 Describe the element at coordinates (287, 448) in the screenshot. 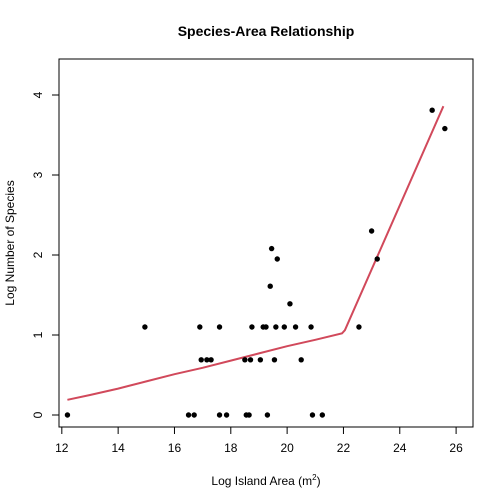

I see `x-tick-label: 20` at that location.